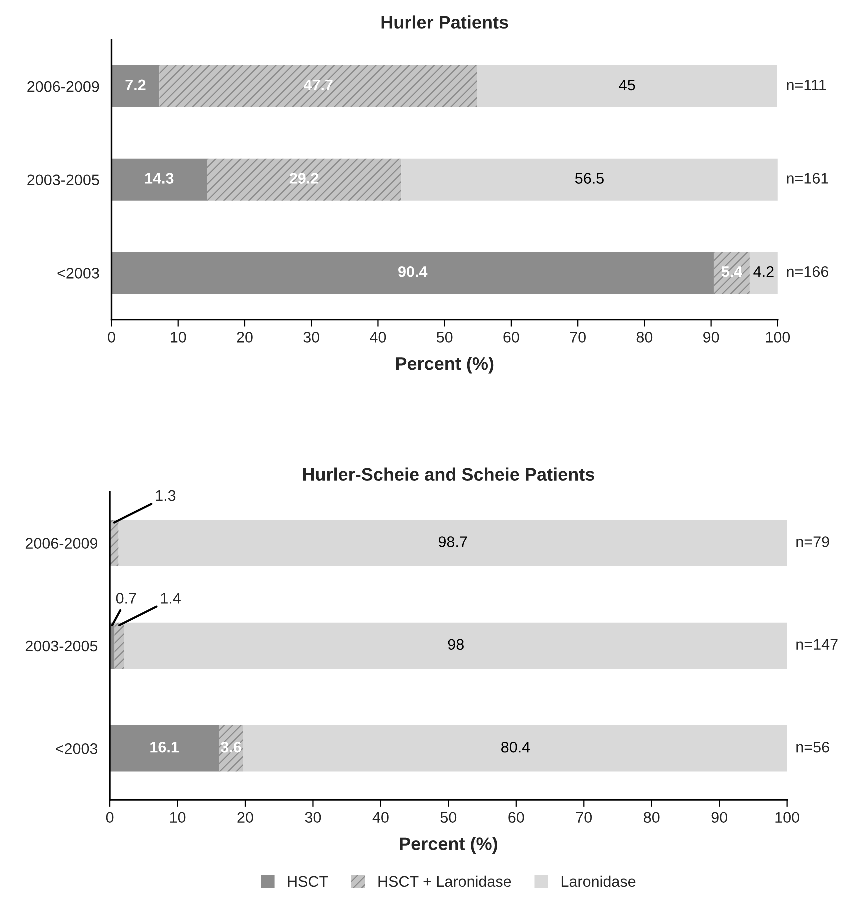 The width and height of the screenshot is (853, 906). I want to click on text: n=111, so click(806, 85).